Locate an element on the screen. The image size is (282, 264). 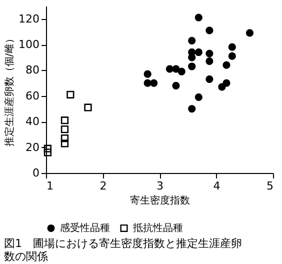
y-tick-label: 0 is located at coordinates (36, 173).